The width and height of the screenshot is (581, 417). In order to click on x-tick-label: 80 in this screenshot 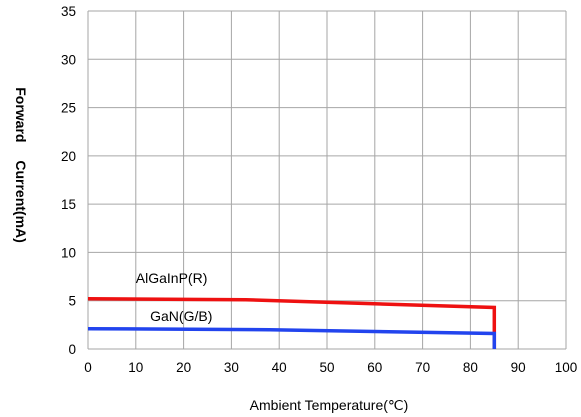, I will do `click(470, 367)`.